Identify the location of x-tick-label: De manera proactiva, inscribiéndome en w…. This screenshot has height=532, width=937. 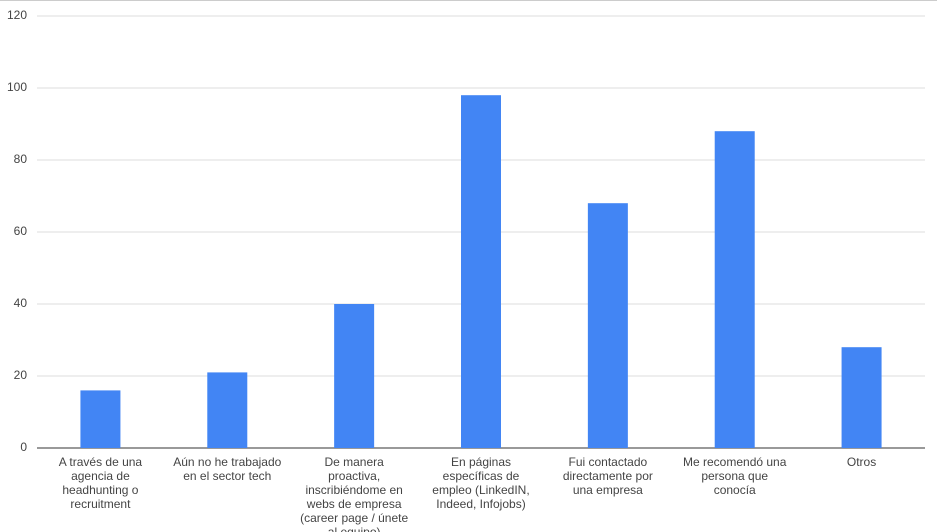
(354, 493).